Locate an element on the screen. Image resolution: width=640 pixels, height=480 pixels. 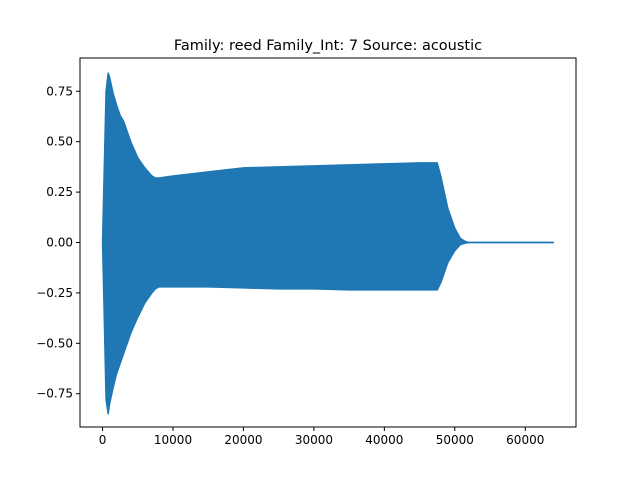
y-tick-label: 0.75 is located at coordinates (59, 91).